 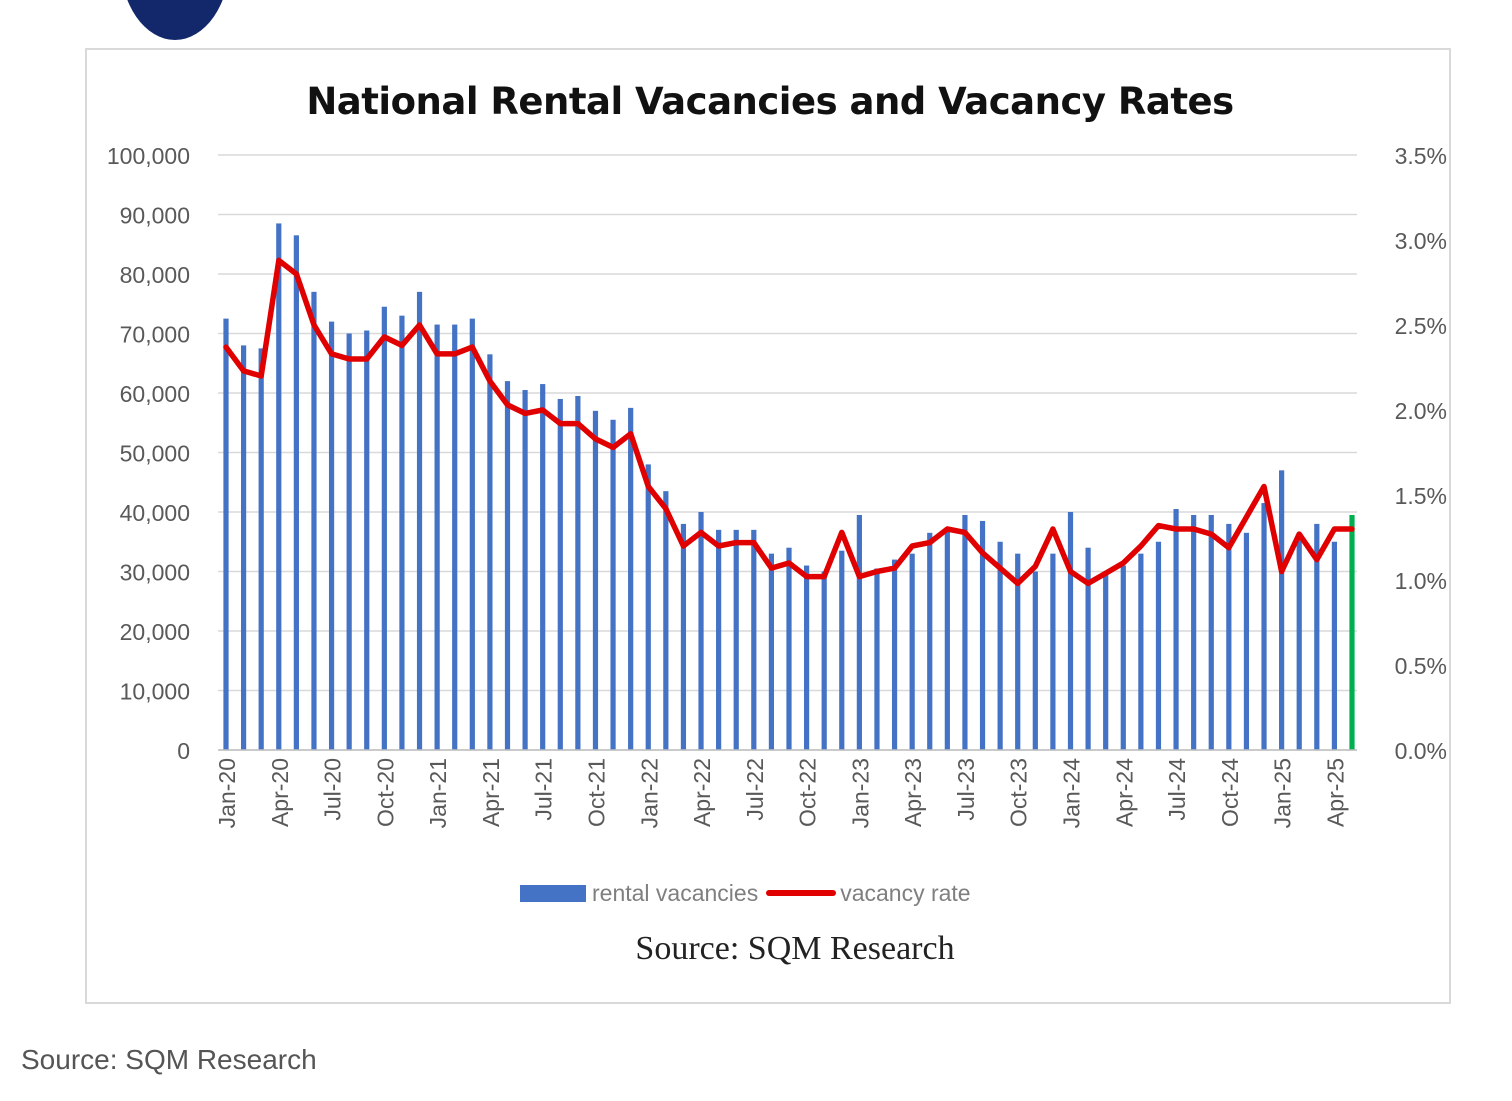 What do you see at coordinates (675, 892) in the screenshot?
I see `legend-label-rental-vacancies: rental vacancies` at bounding box center [675, 892].